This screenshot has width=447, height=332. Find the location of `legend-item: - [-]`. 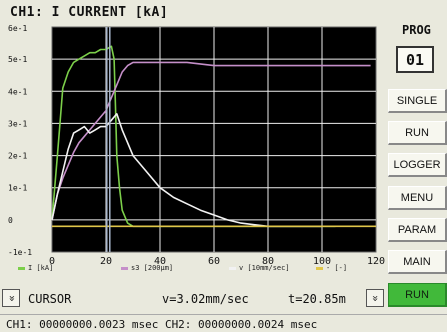

legend-item: - [-] is located at coordinates (331, 268).